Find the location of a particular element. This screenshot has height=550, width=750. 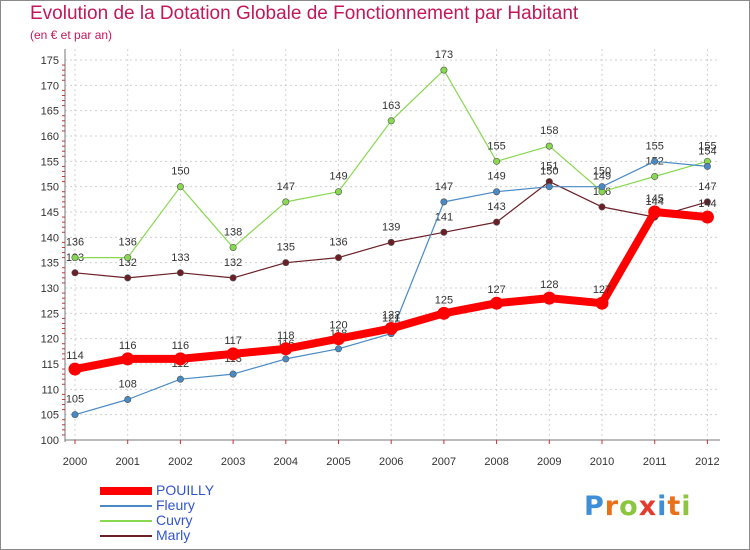

data-label-cuvry: 163 is located at coordinates (391, 106).